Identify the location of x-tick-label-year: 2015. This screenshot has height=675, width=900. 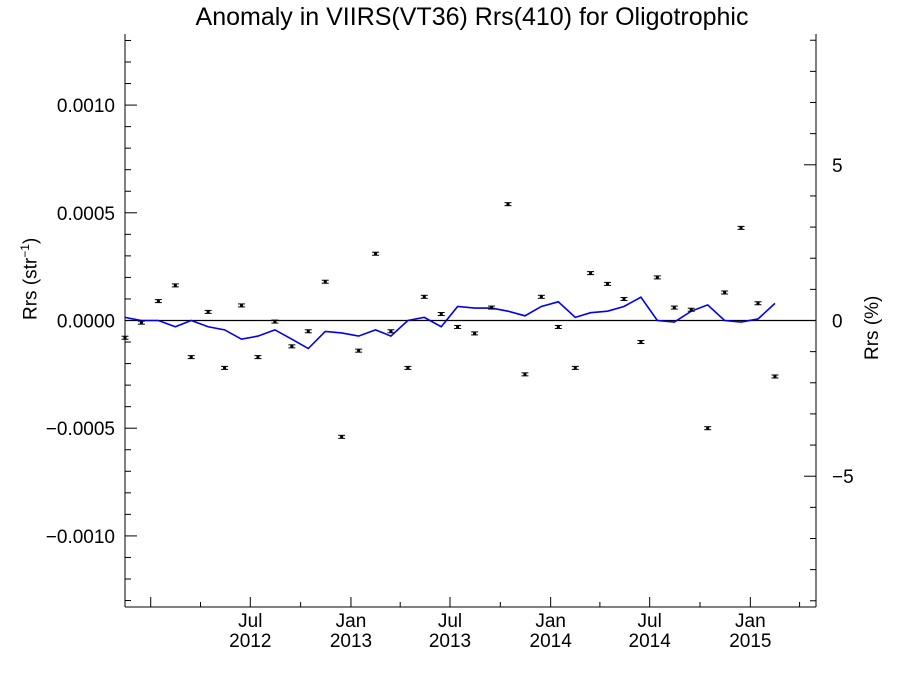
(750, 641).